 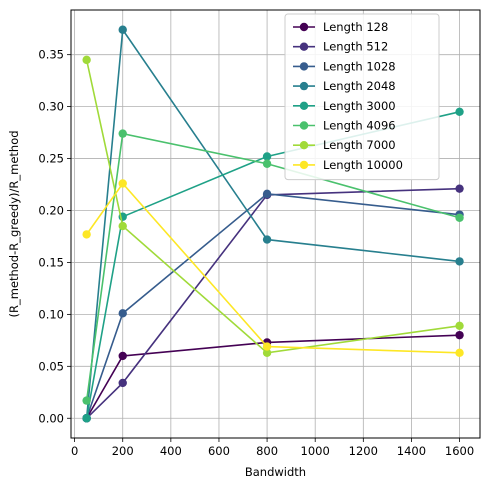 What do you see at coordinates (359, 86) in the screenshot?
I see `legend-label: Length 2048` at bounding box center [359, 86].